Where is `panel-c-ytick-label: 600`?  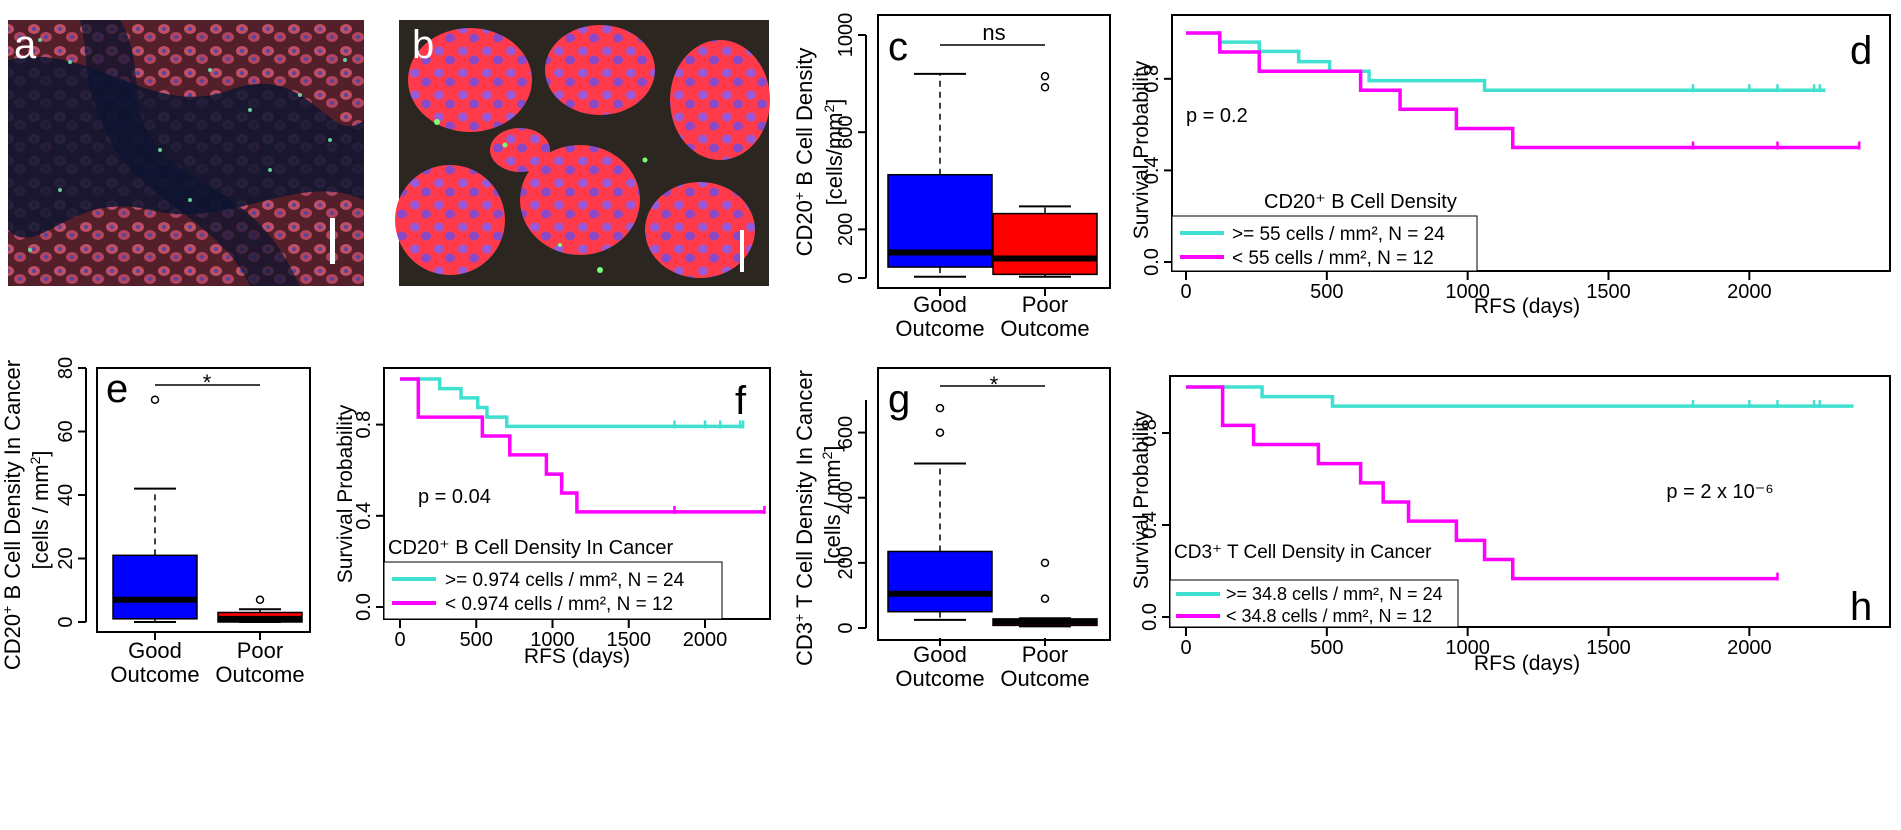 panel-c-ytick-label: 600 is located at coordinates (846, 132).